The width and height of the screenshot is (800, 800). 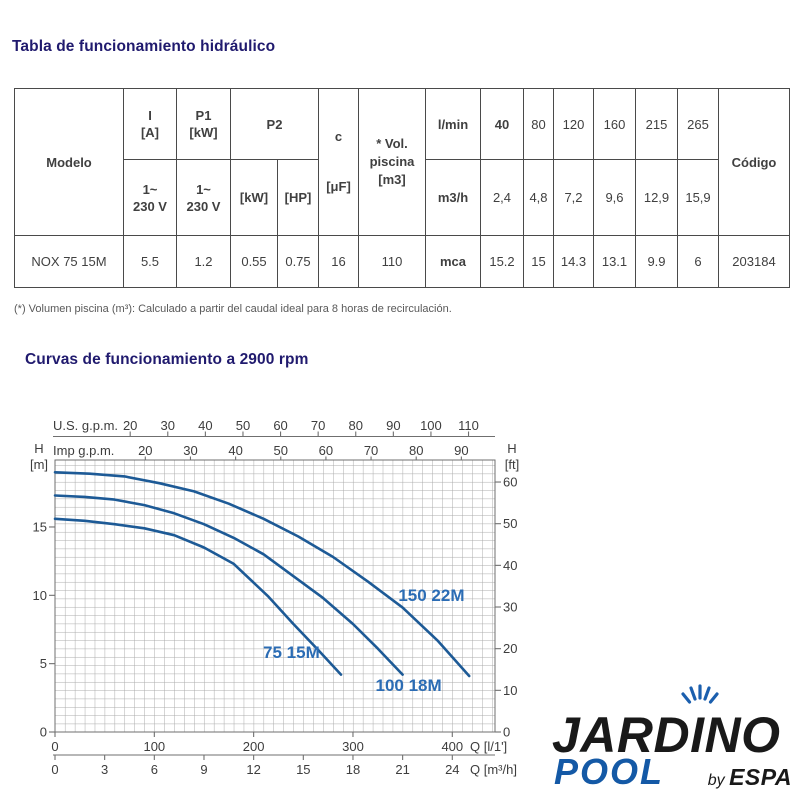 What do you see at coordinates (190, 450) in the screenshot?
I see `imp-gpm-tick-label: 30` at bounding box center [190, 450].